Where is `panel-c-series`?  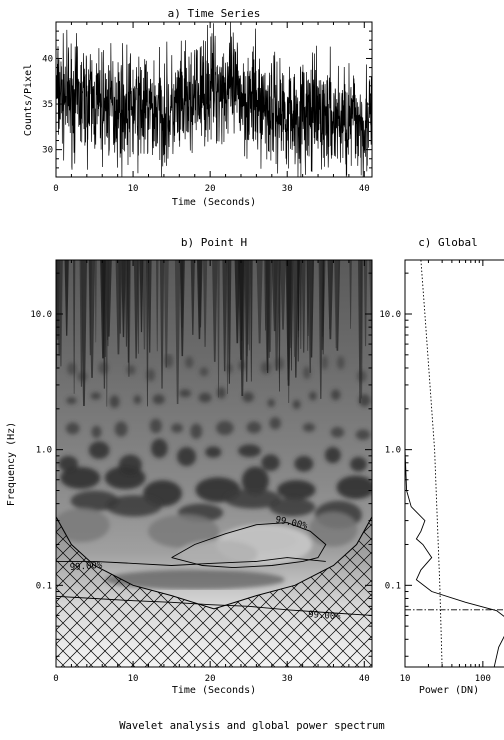 panel-c-series is located at coordinates (454, 463).